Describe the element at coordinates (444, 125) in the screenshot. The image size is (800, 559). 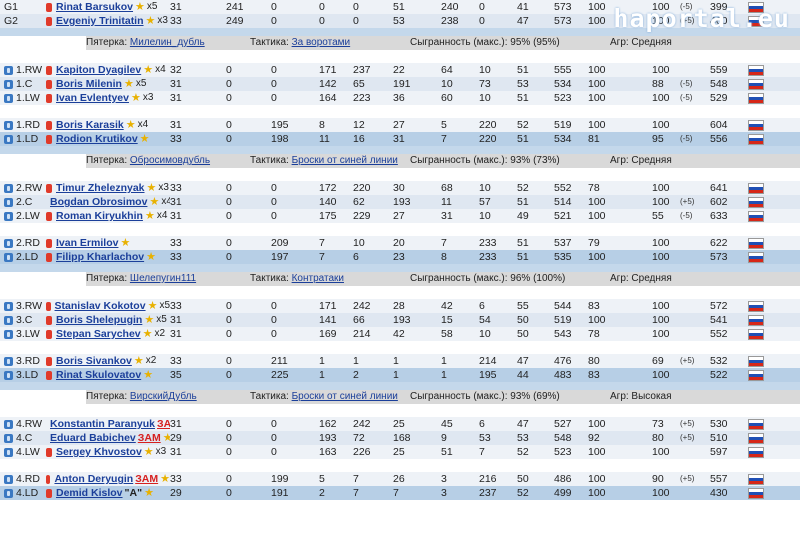
I see `stat-value: 5` at that location.